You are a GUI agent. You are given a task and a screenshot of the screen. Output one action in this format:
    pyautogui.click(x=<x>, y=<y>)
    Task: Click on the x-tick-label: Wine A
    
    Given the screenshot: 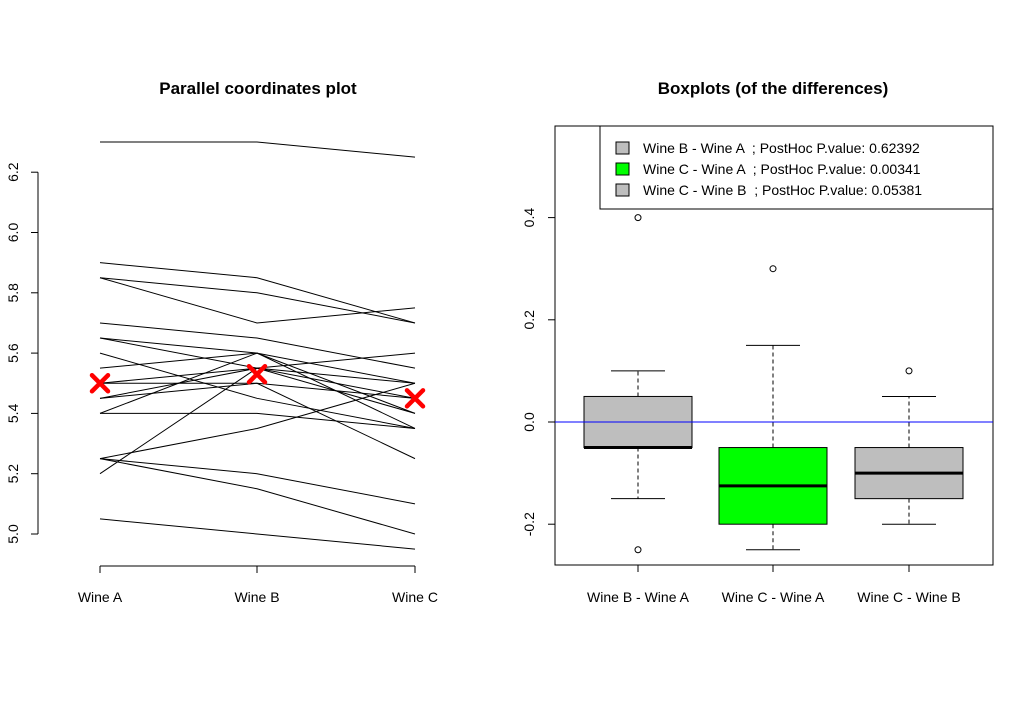 What is the action you would take?
    pyautogui.click(x=100, y=597)
    